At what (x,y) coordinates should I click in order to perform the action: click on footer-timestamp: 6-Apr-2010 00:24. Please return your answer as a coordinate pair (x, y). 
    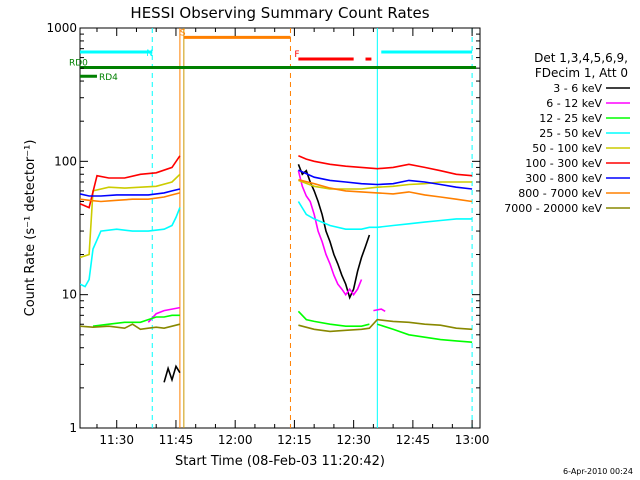
    Looking at the image, I should click on (598, 471).